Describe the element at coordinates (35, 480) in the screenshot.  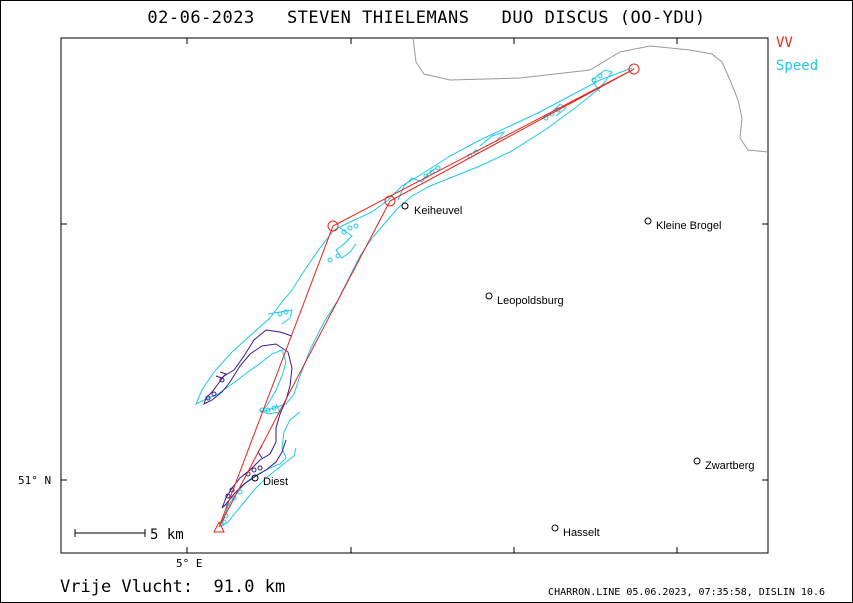
I see `lat-tick-label: 51° N` at that location.